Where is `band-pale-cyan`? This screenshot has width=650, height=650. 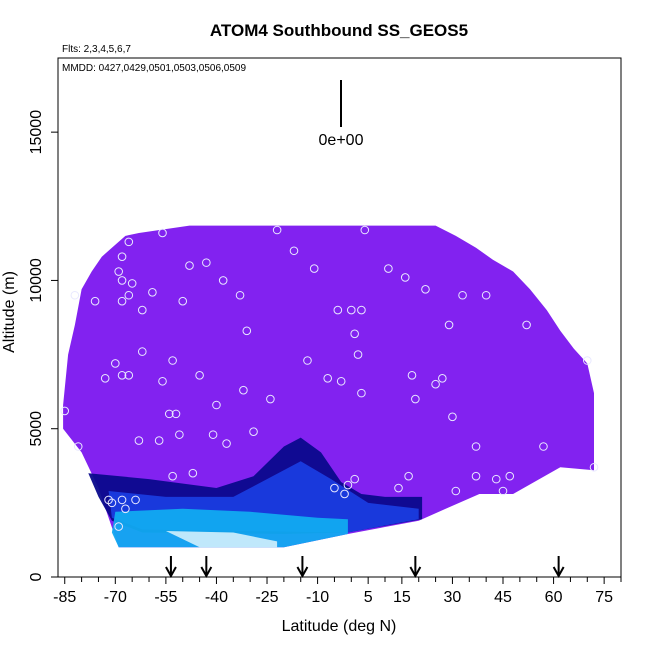
band-pale-cyan is located at coordinates (221, 539).